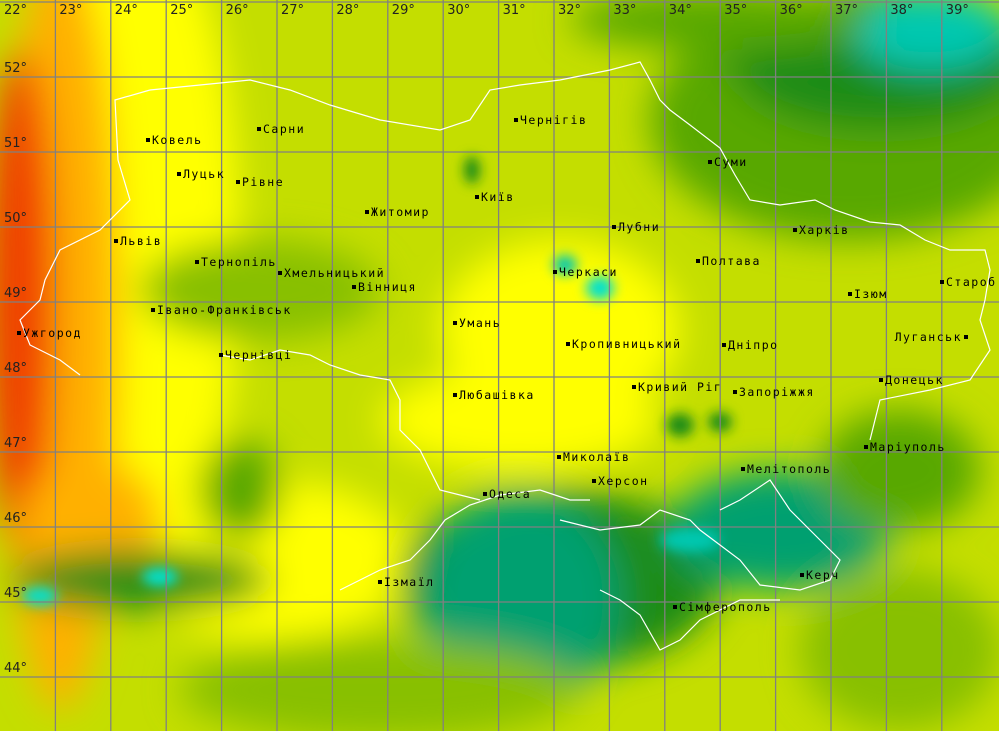 Image resolution: width=999 pixels, height=731 pixels. I want to click on city-marker: Житомир, so click(397, 212).